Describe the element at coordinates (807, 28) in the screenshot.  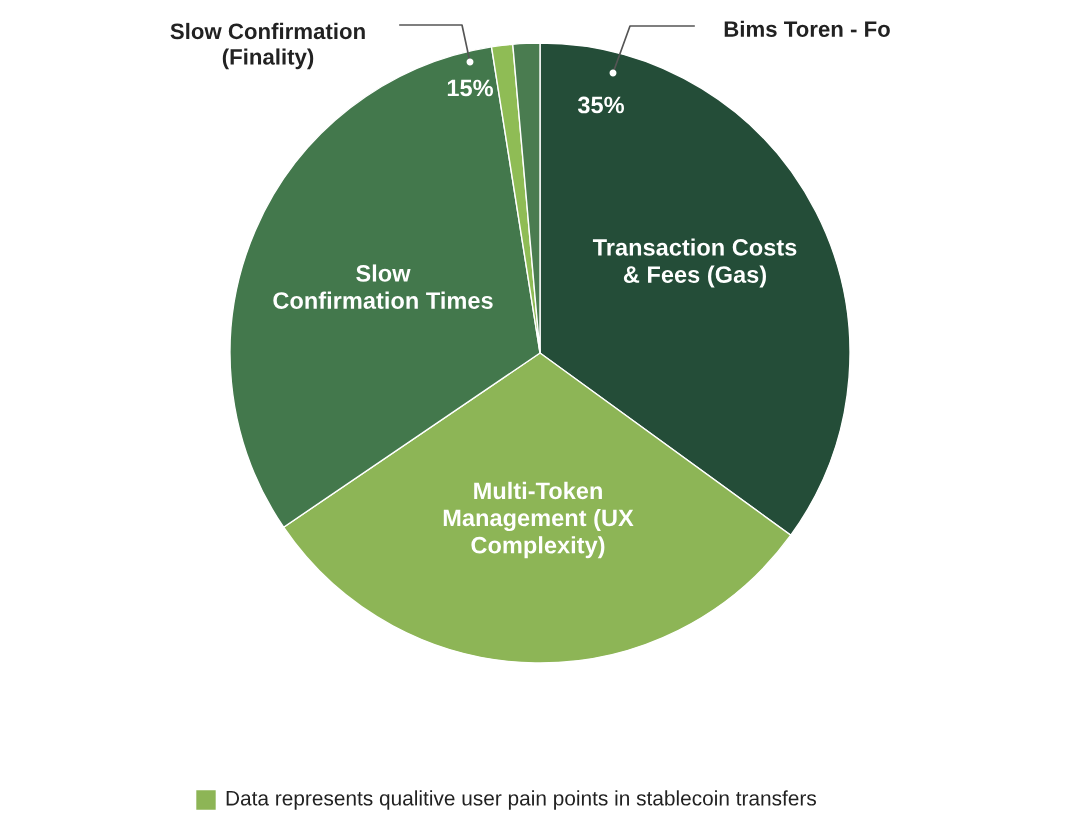
I see `text: Bims Toren - Fo` at that location.